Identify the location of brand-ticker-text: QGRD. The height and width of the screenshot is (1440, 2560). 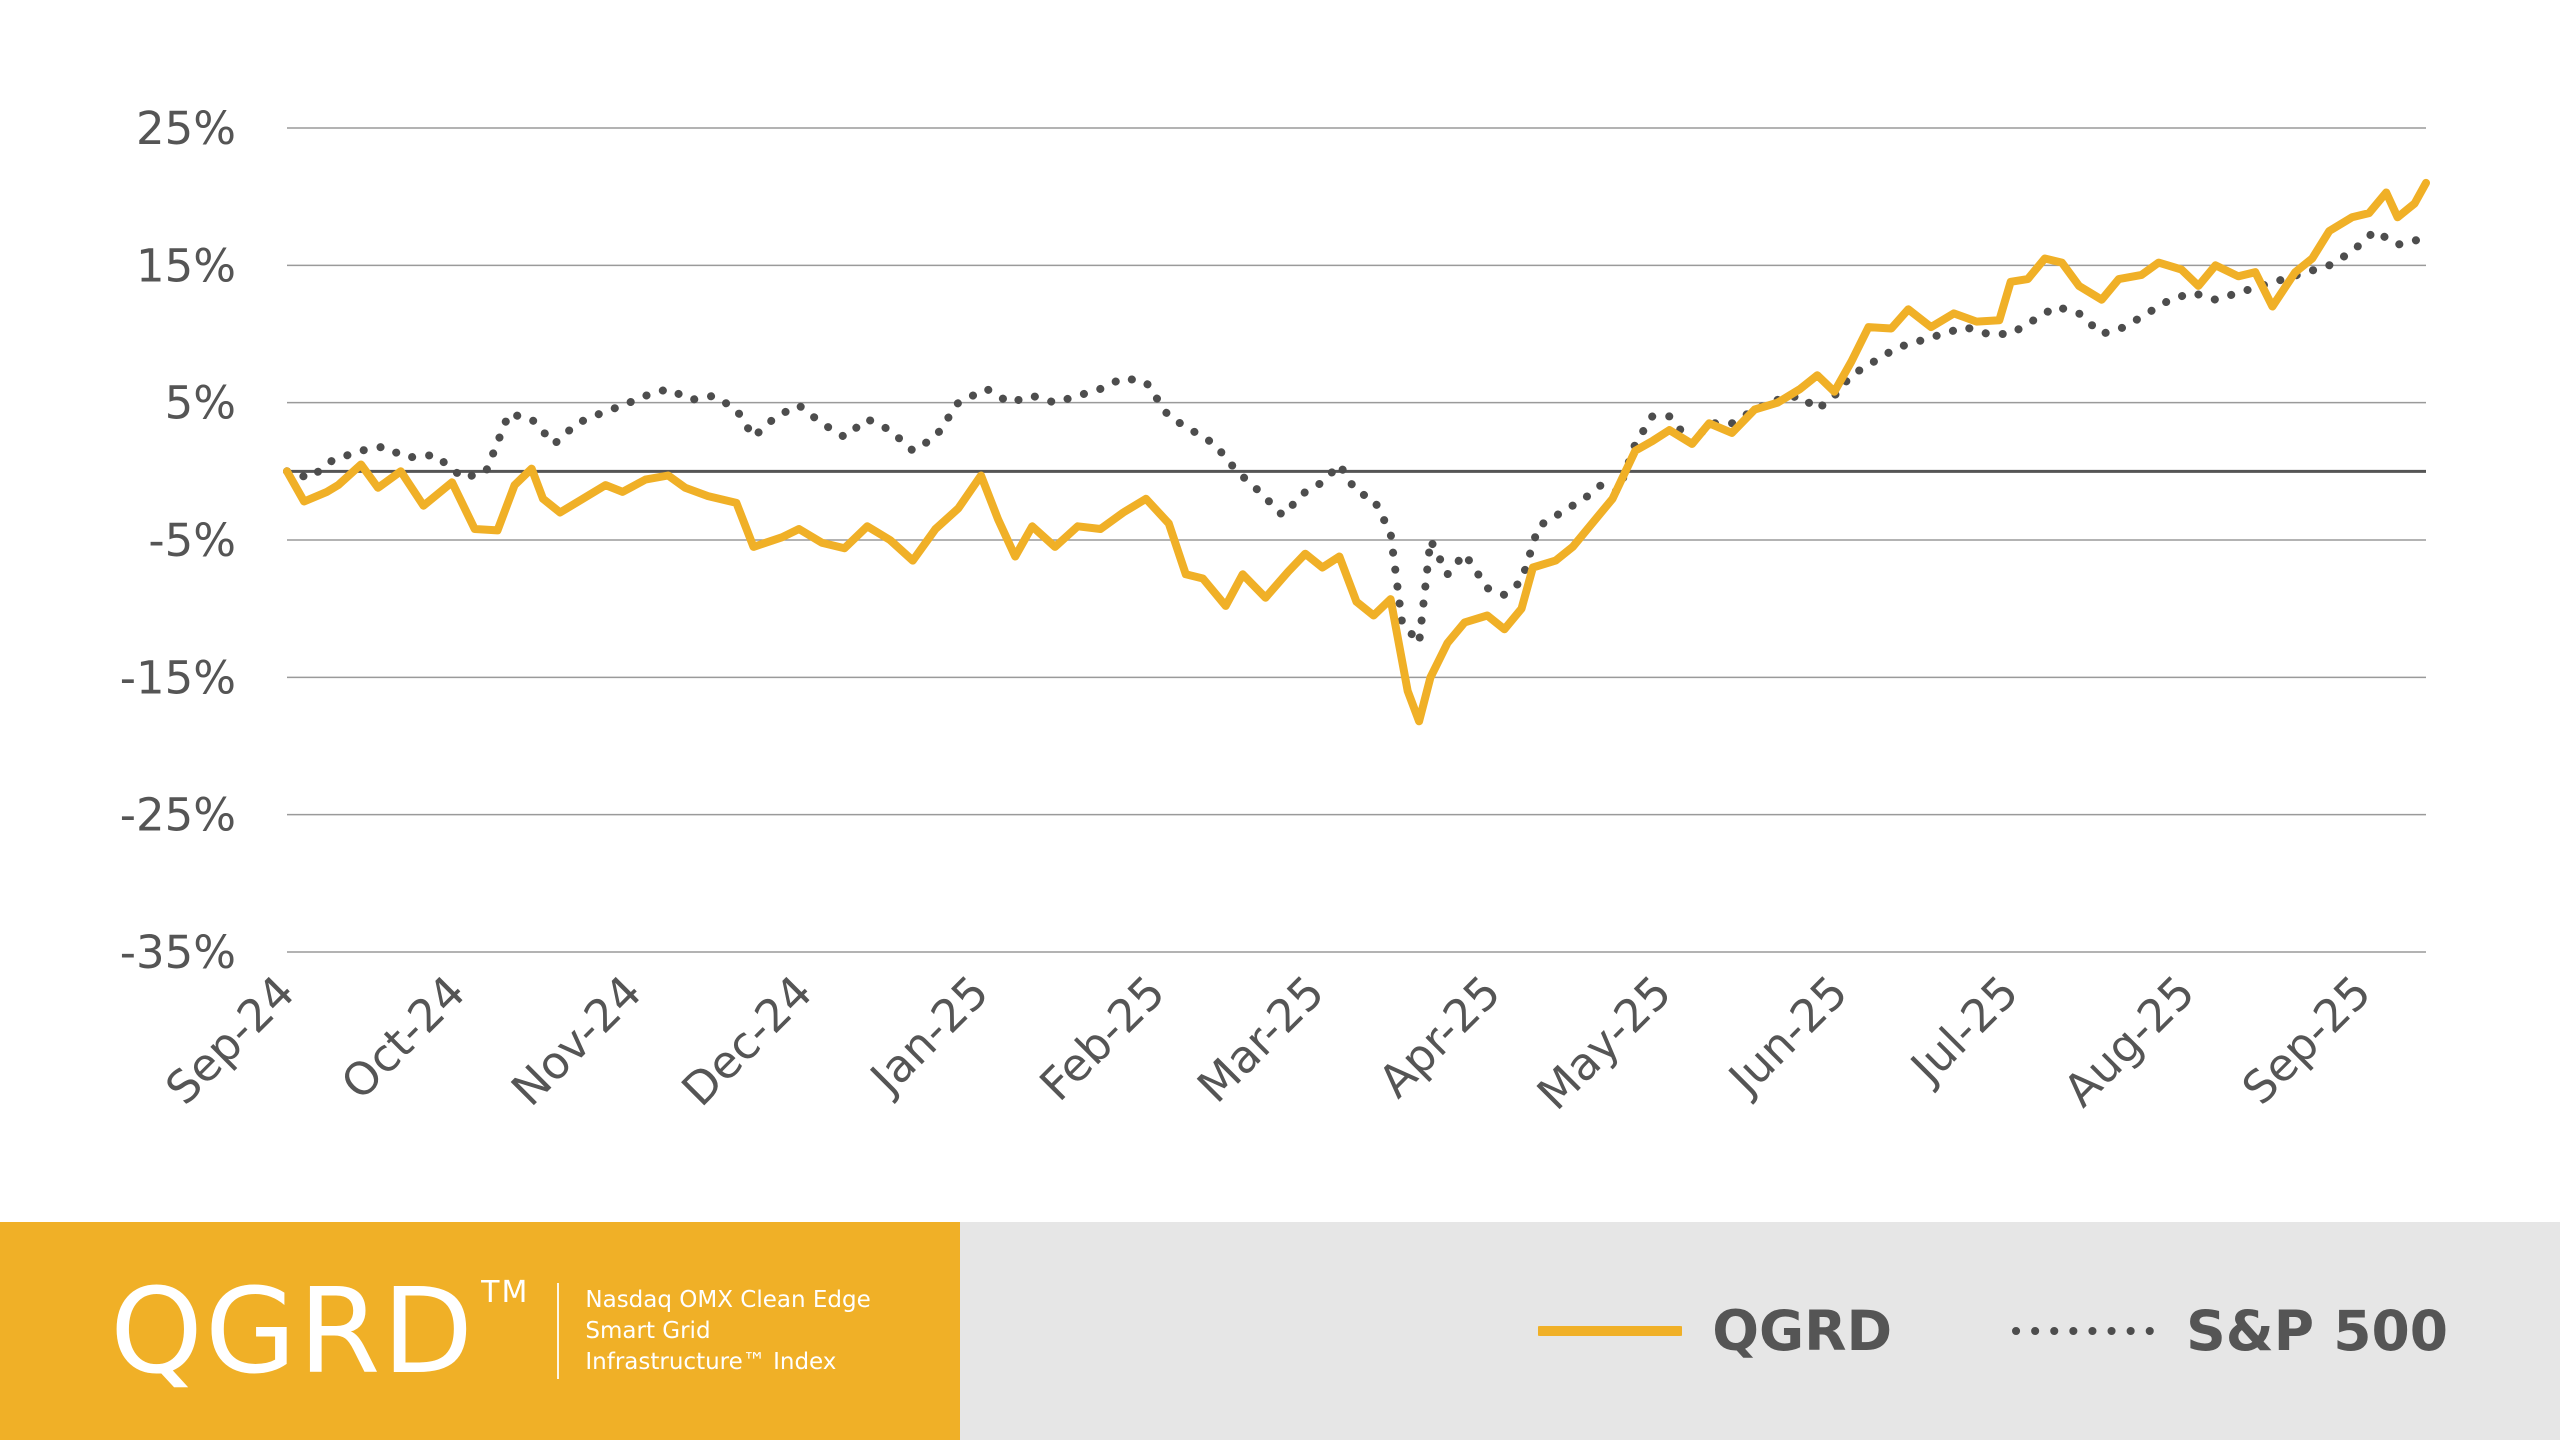
(293, 1331).